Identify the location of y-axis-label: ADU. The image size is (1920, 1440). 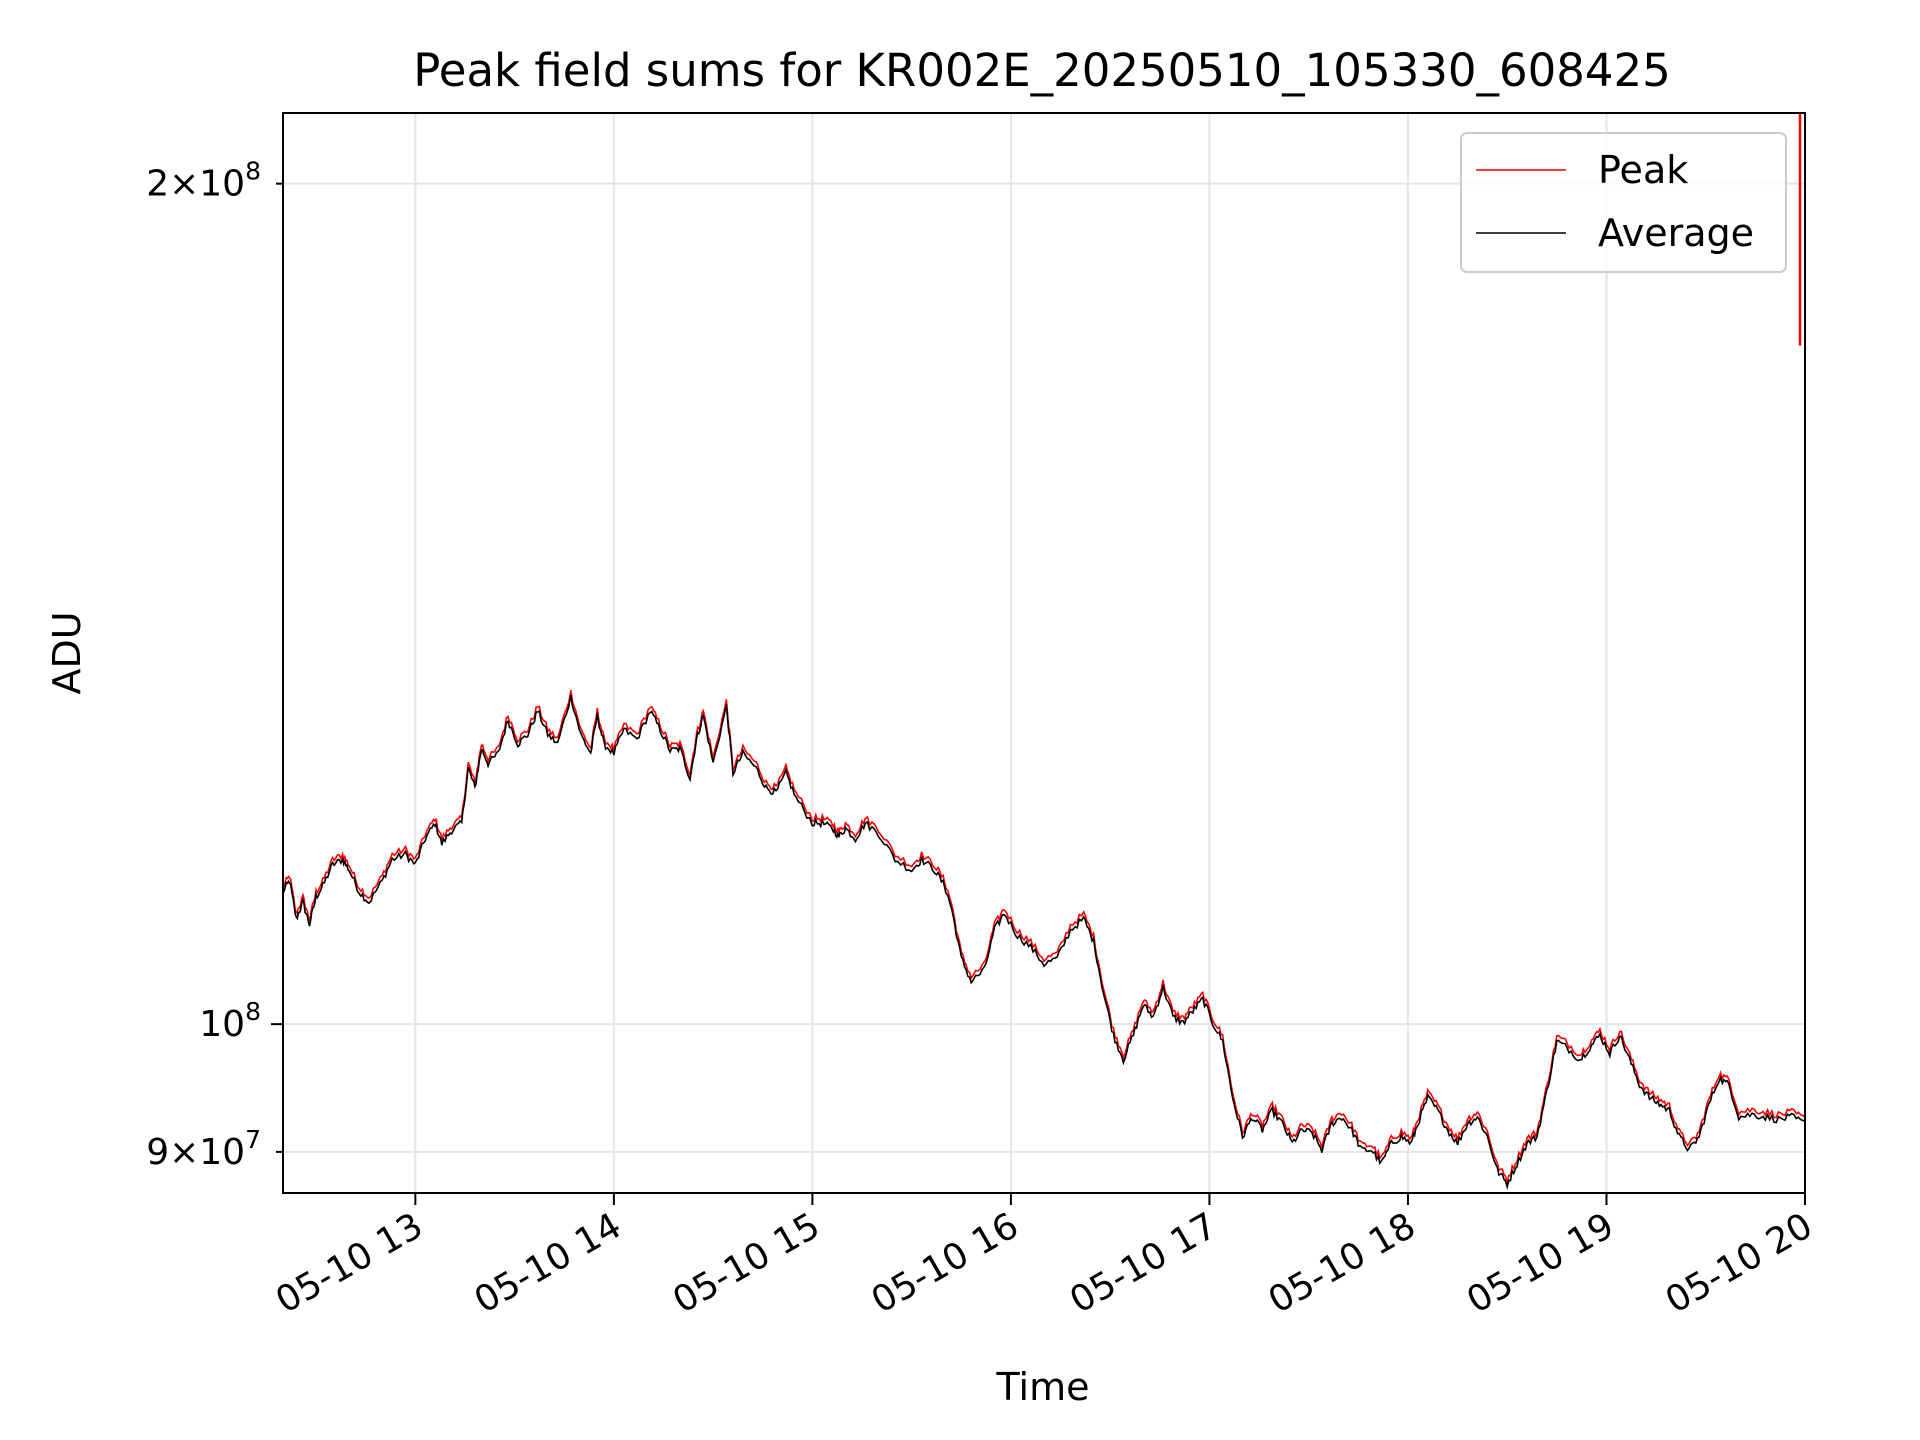
(67, 652).